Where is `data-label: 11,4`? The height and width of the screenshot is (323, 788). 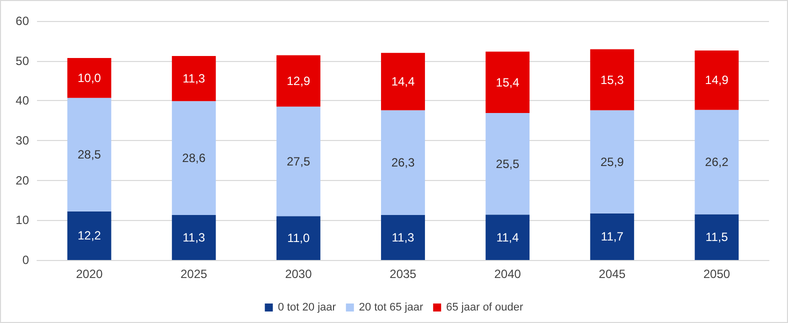
data-label: 11,4 is located at coordinates (508, 237).